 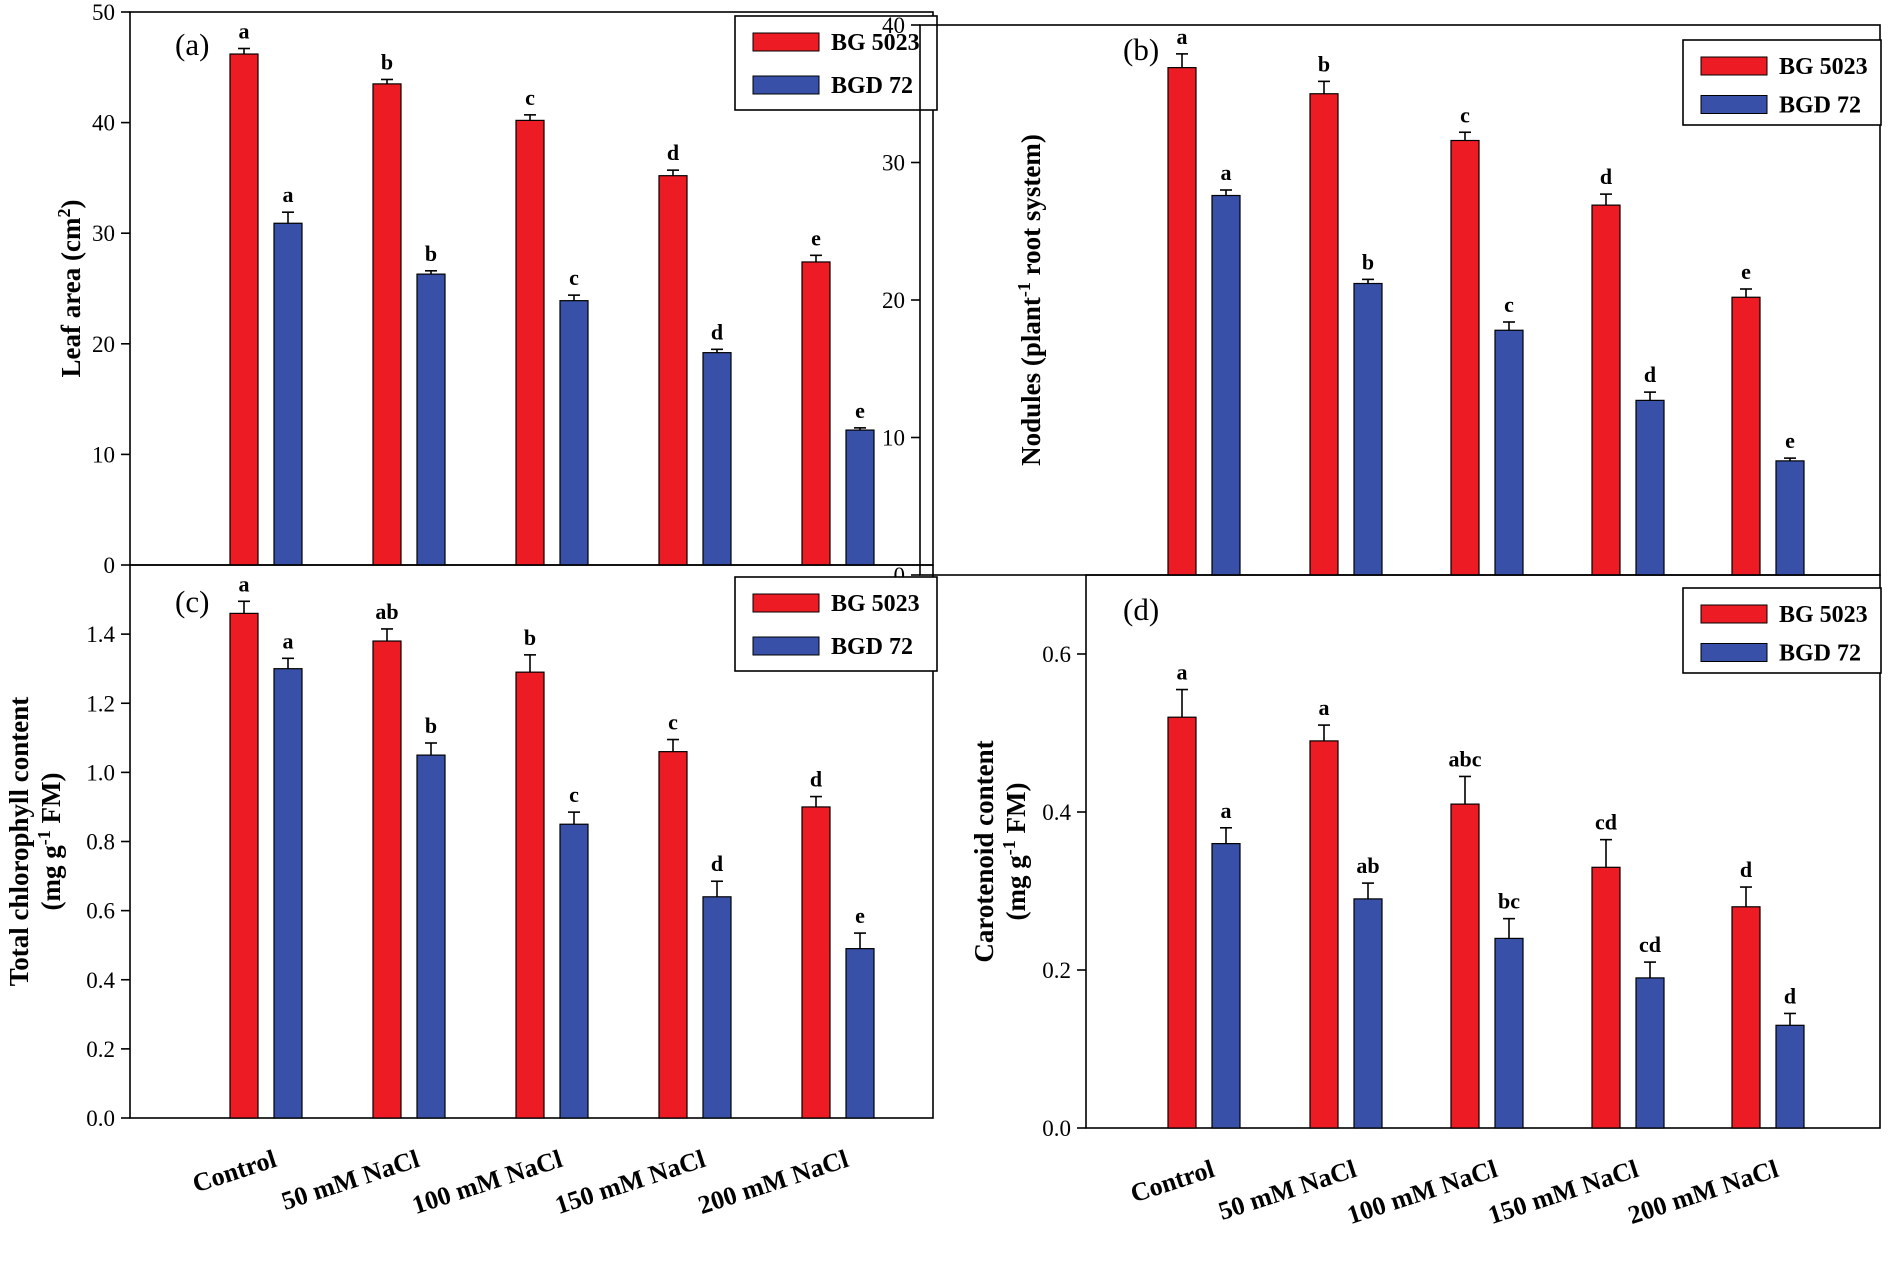 What do you see at coordinates (630, 1182) in the screenshot?
I see `x-category-label: 150 mM NaCl` at bounding box center [630, 1182].